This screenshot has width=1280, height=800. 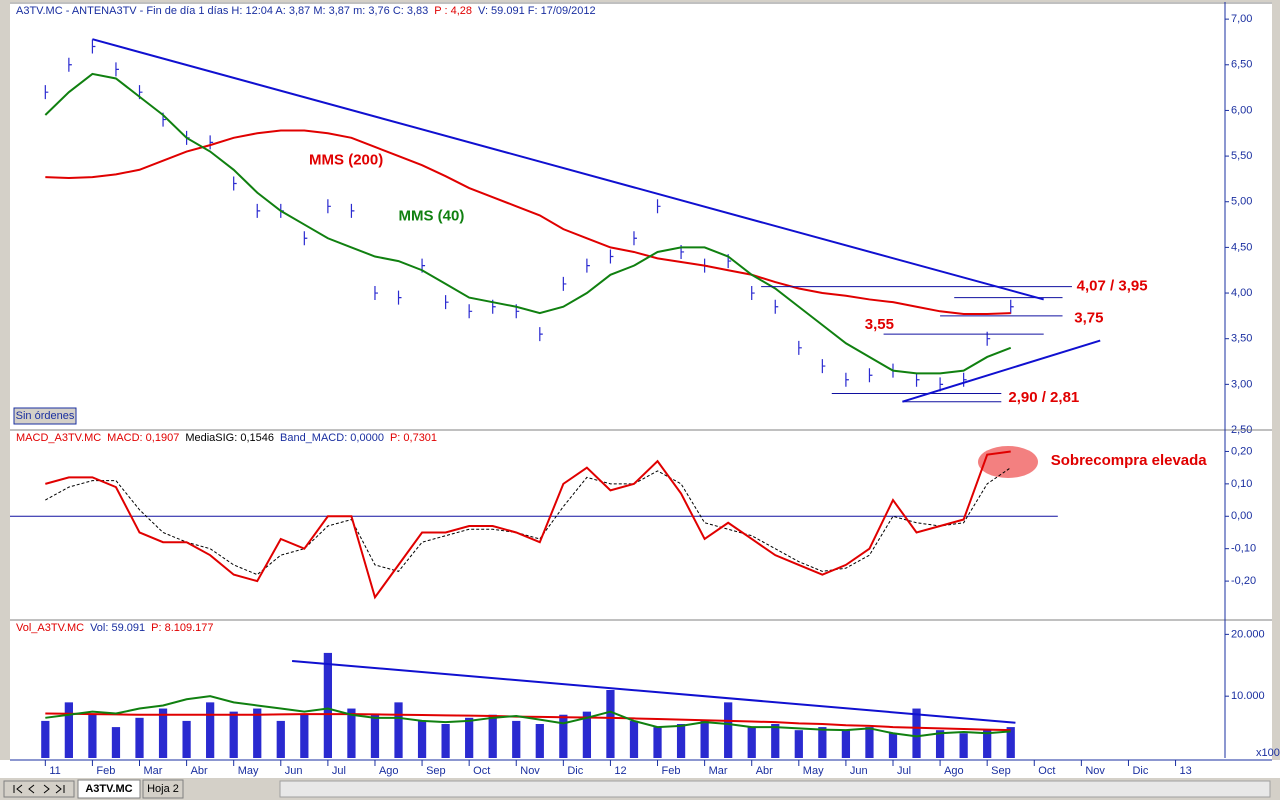 I want to click on tab, so click(x=163, y=789).